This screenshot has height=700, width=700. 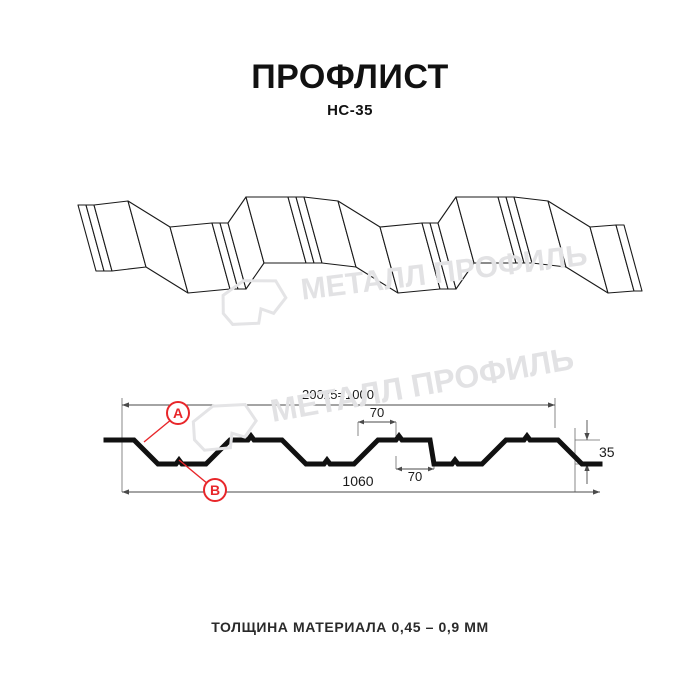 What do you see at coordinates (166, 422) in the screenshot?
I see `callout-a: A` at bounding box center [166, 422].